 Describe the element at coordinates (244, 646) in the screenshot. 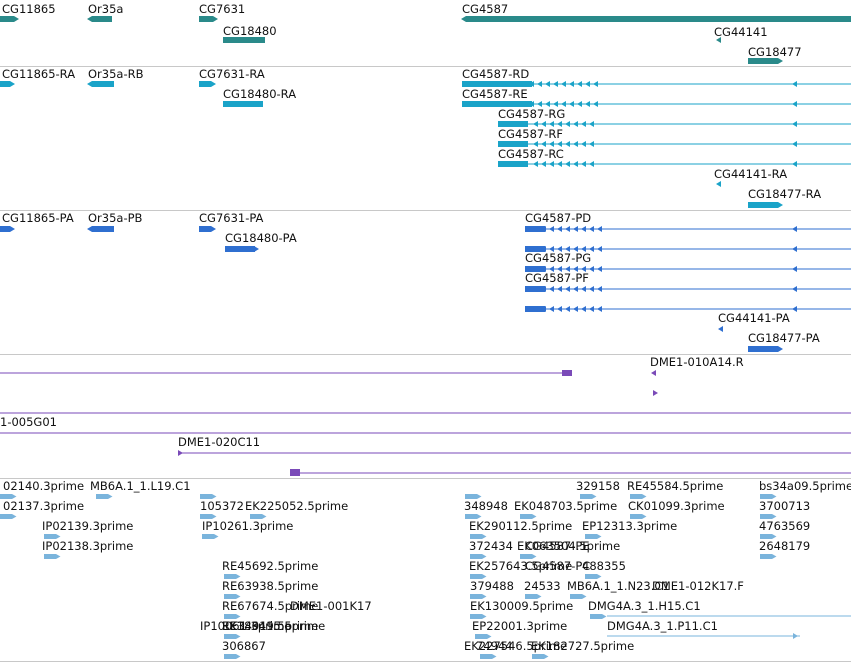

I see `ests-label-306867: 306867` at that location.